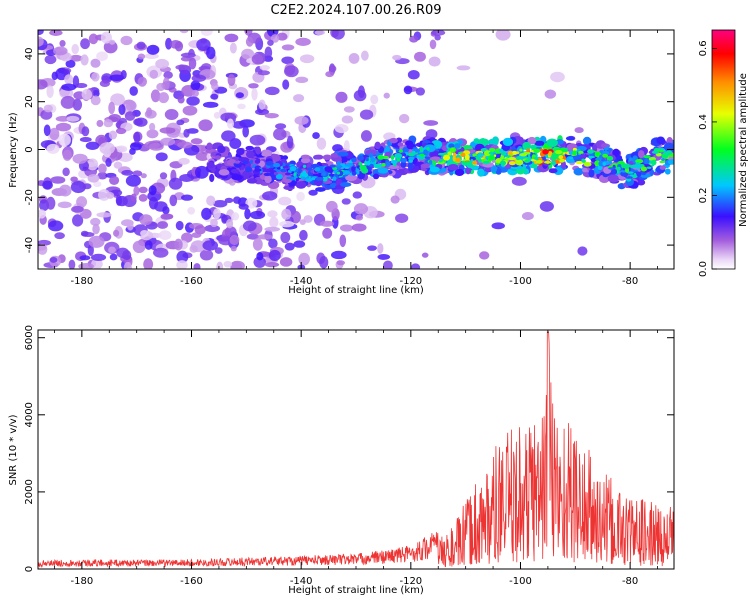 The image size is (750, 600). What do you see at coordinates (356, 590) in the screenshot?
I see `snr-x-label: Height of straight line (km)` at bounding box center [356, 590].